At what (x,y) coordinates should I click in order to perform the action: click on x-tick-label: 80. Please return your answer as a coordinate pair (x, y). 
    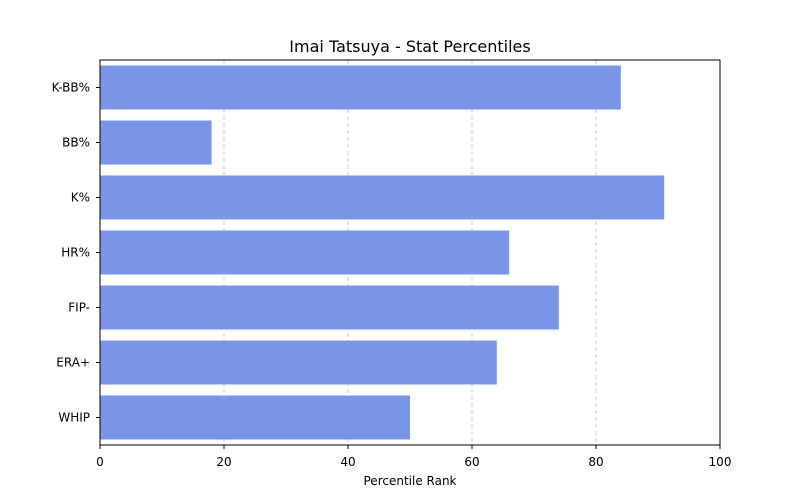
    Looking at the image, I should click on (595, 462).